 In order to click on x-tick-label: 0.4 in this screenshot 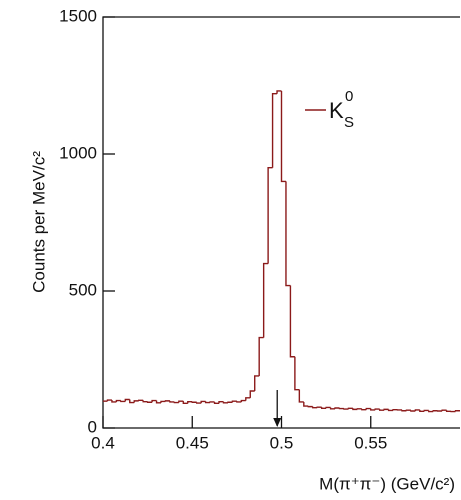, I will do `click(103, 442)`.